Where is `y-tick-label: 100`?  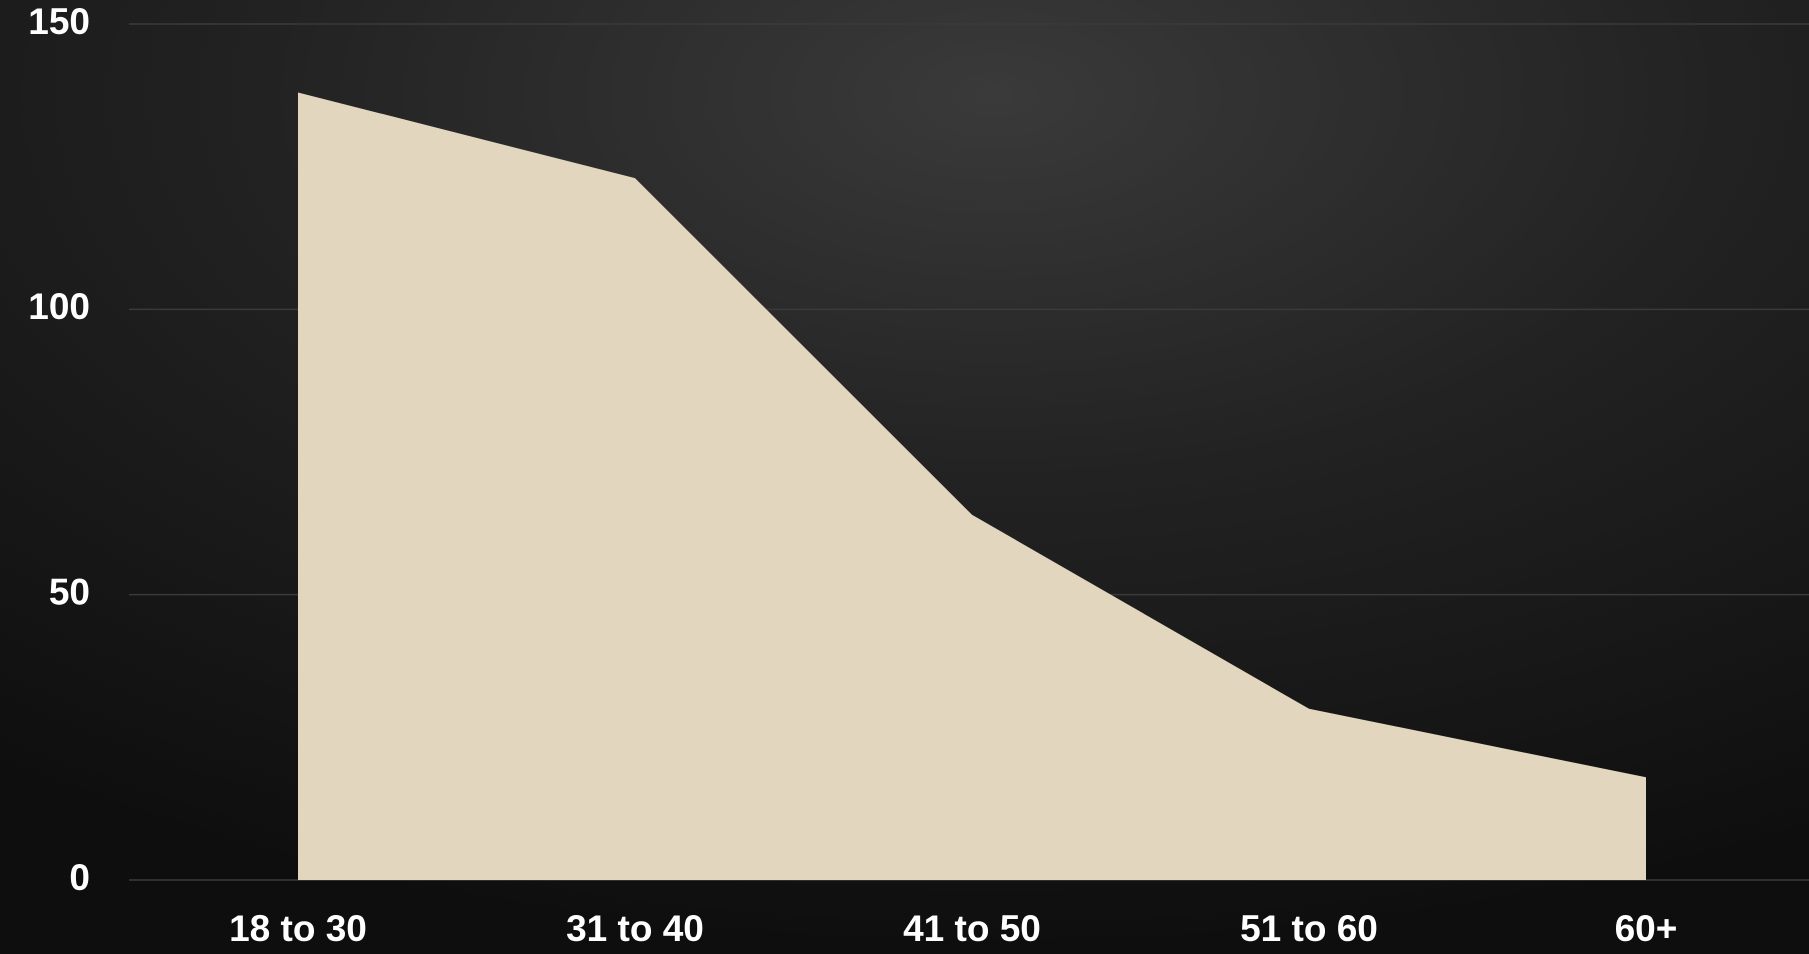 y-tick-label: 100 is located at coordinates (59, 306).